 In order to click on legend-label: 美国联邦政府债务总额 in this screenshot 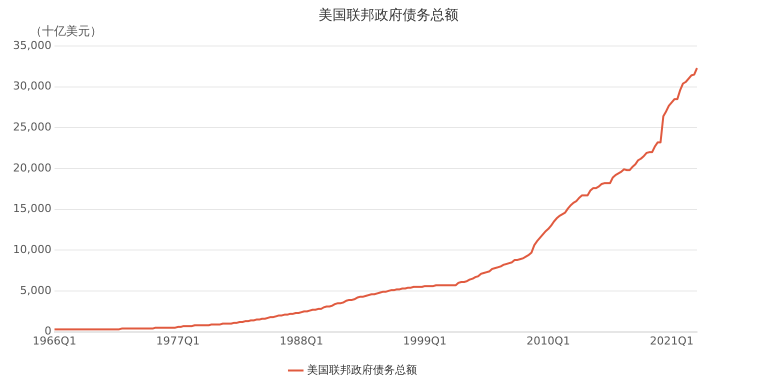, I will do `click(361, 369)`.